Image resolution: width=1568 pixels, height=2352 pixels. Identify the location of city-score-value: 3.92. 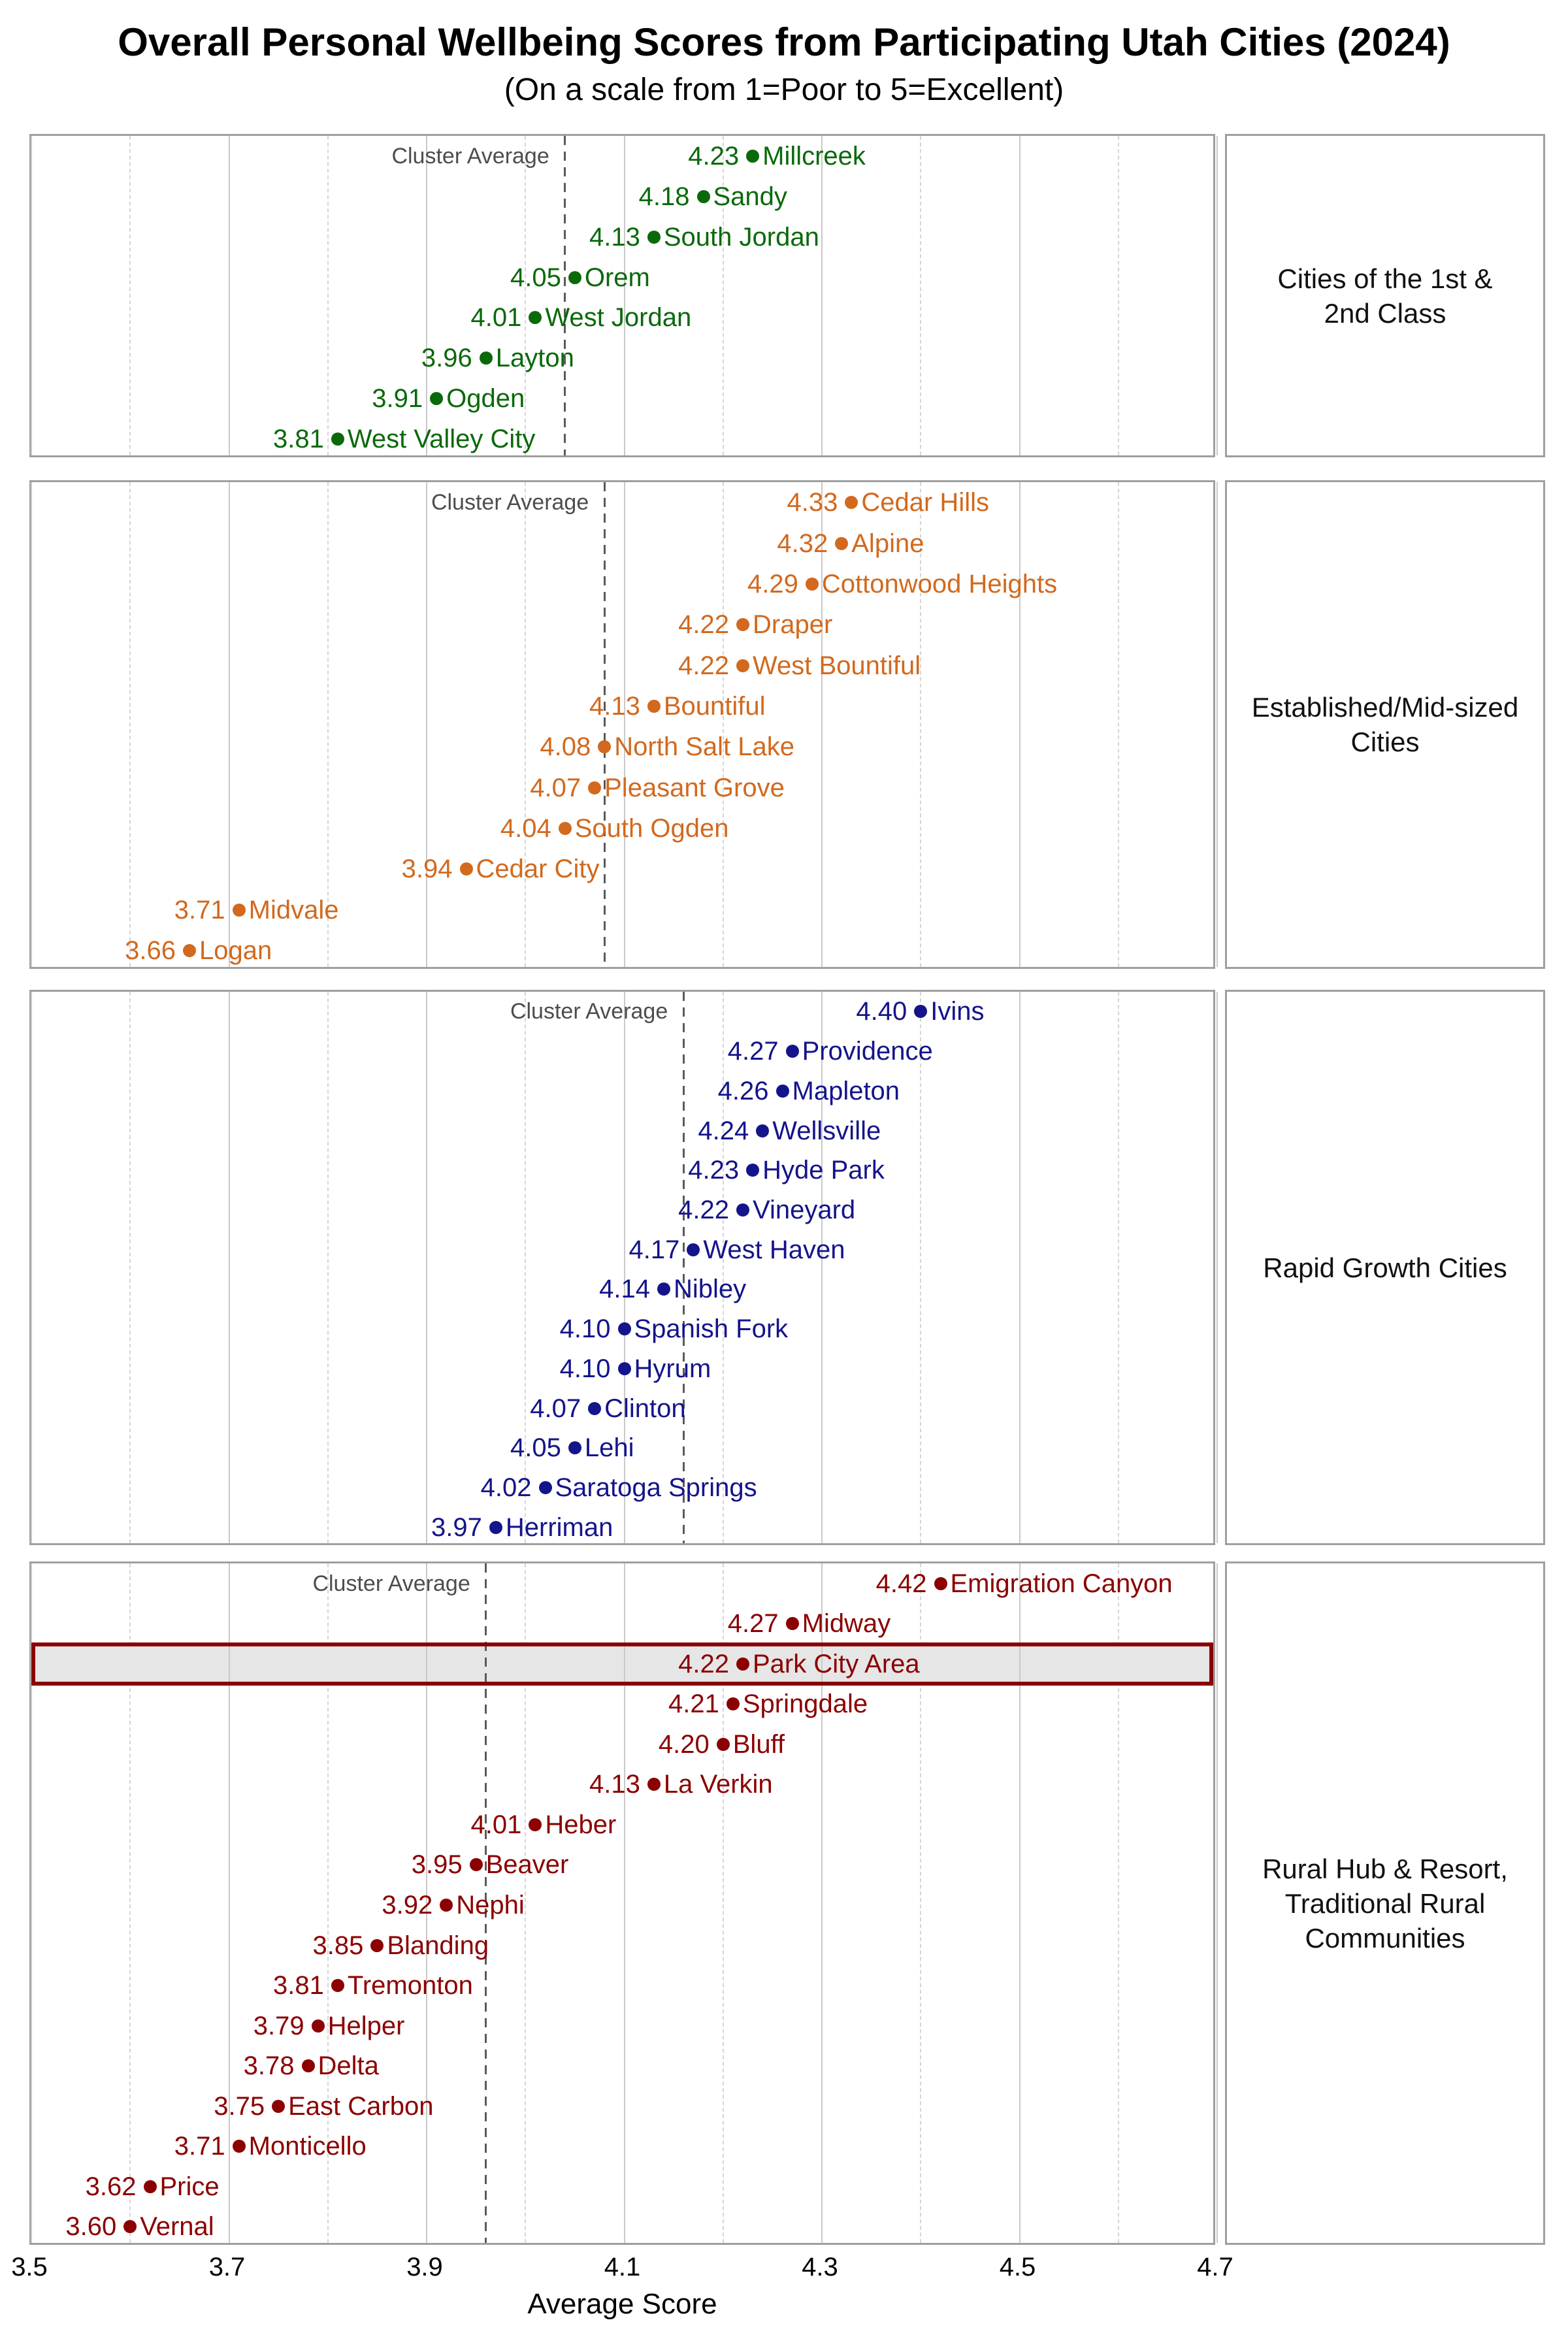
(407, 1905).